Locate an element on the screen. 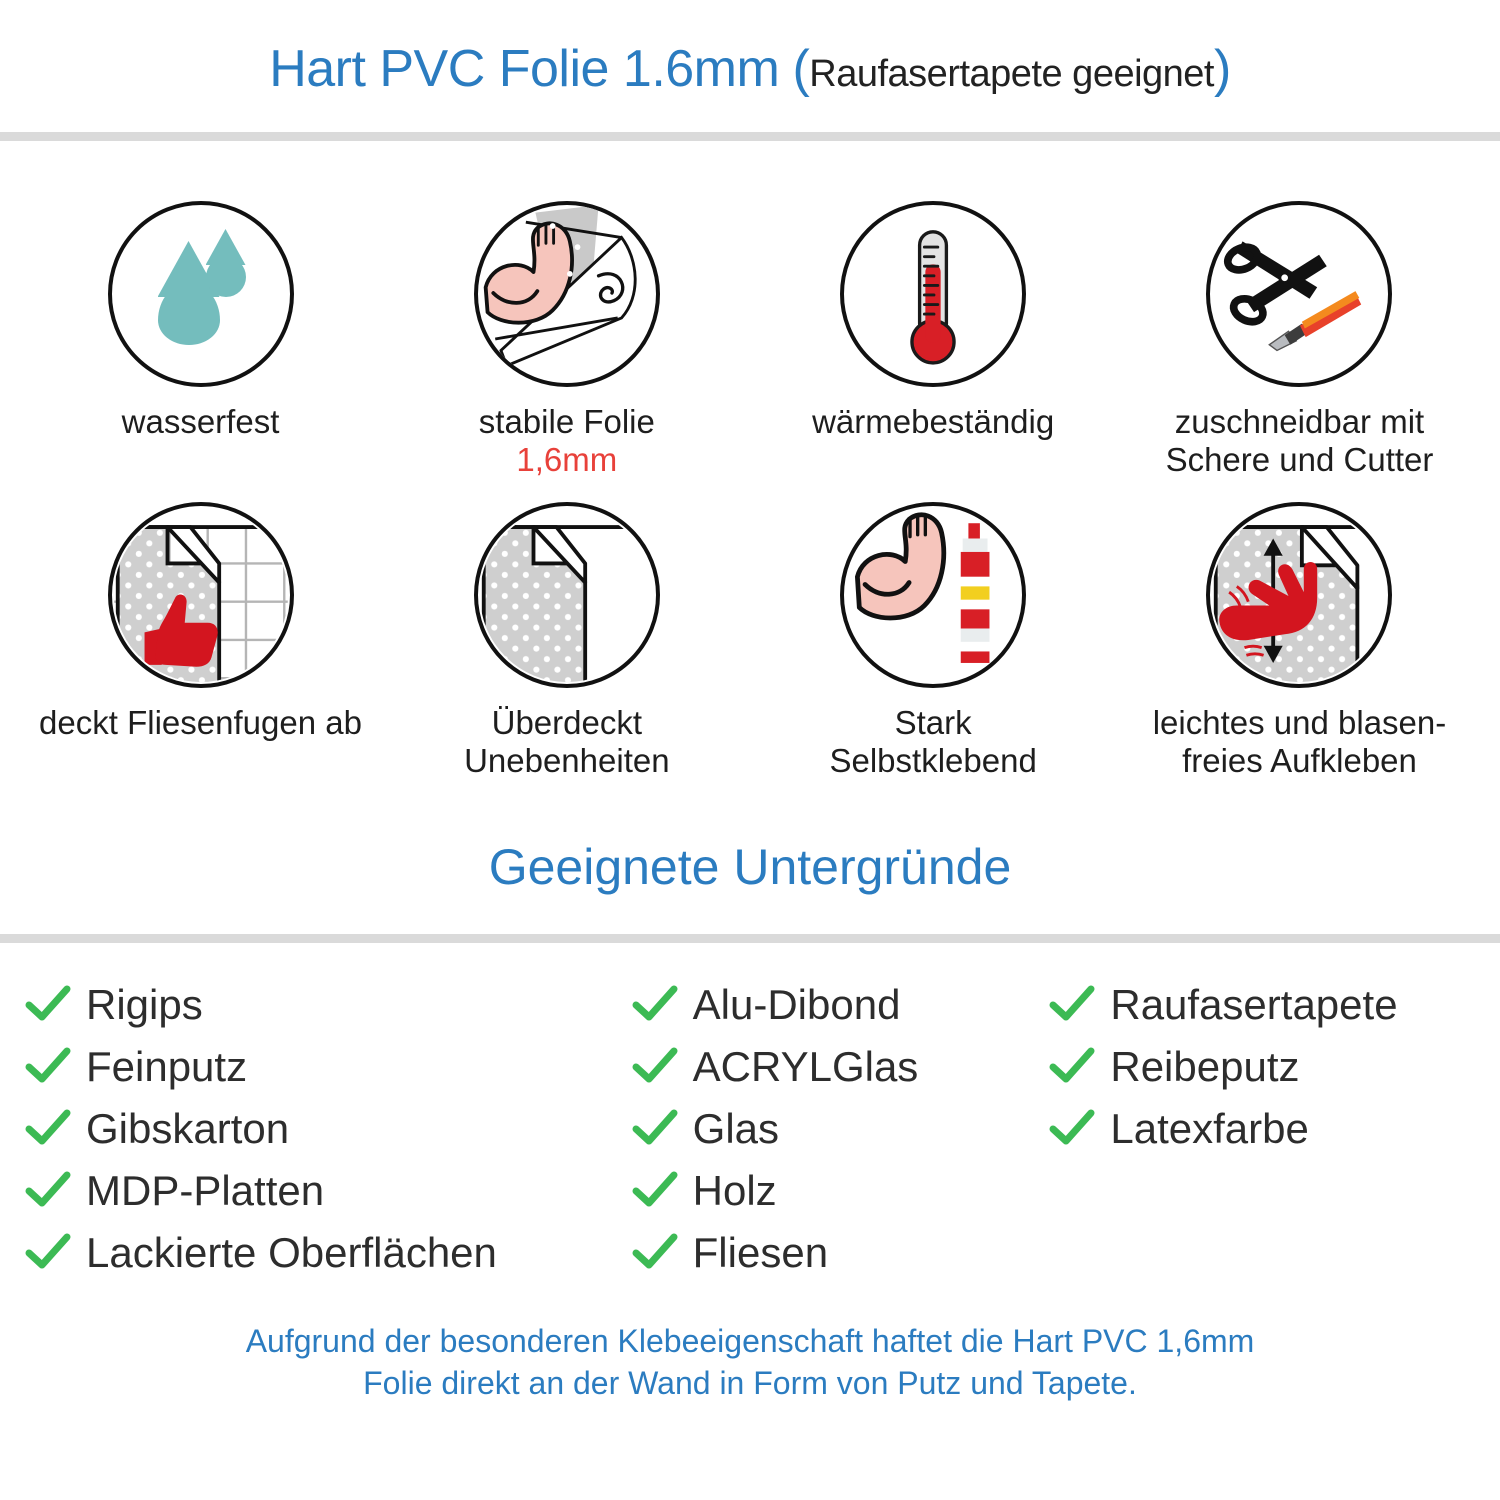  thermometer-art is located at coordinates (933, 294).